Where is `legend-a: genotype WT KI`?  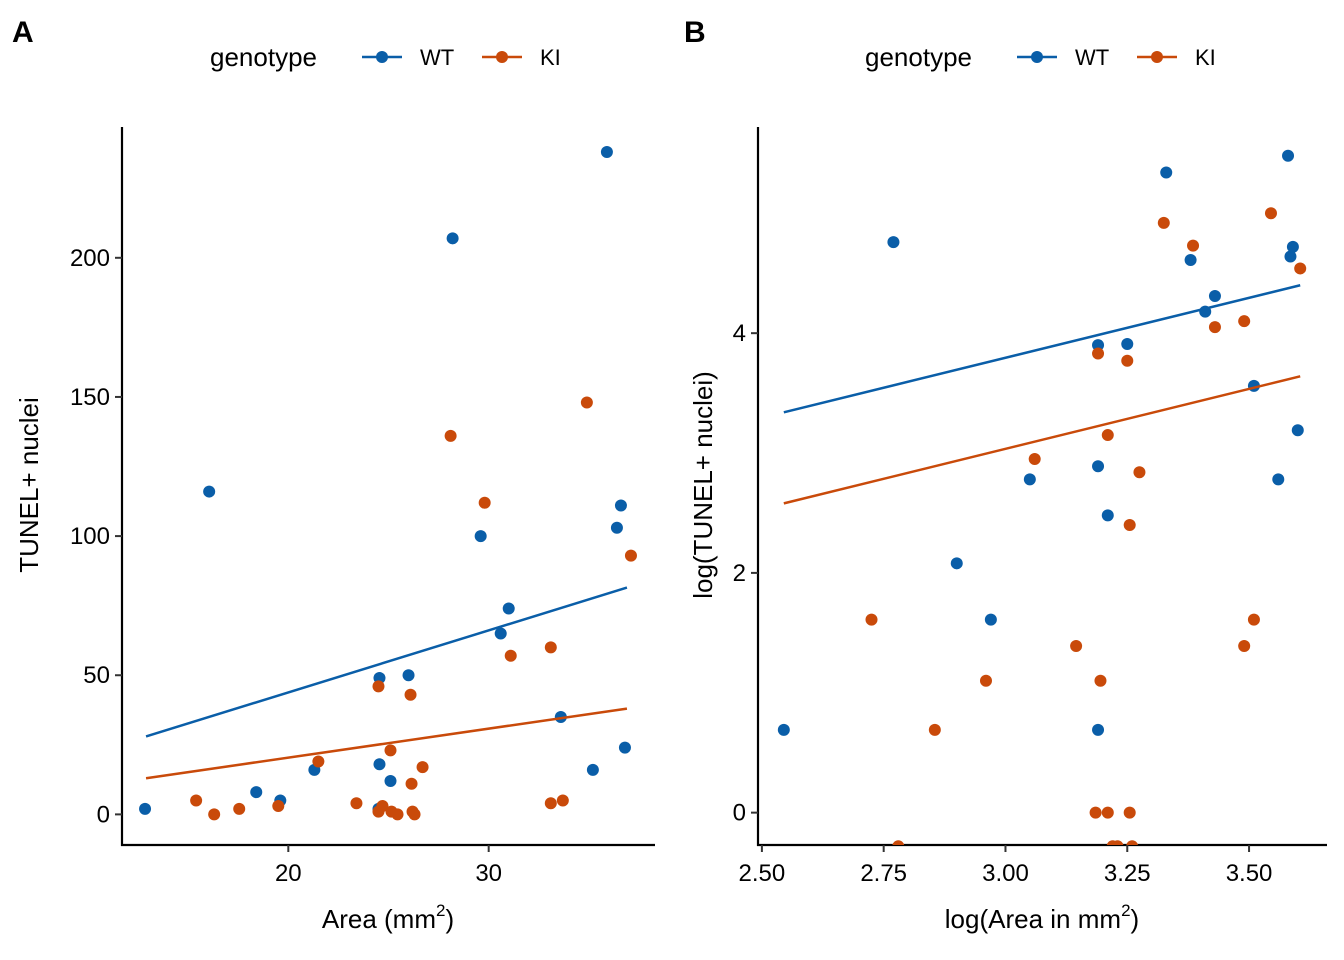
legend-a: genotype WT KI is located at coordinates (385, 57).